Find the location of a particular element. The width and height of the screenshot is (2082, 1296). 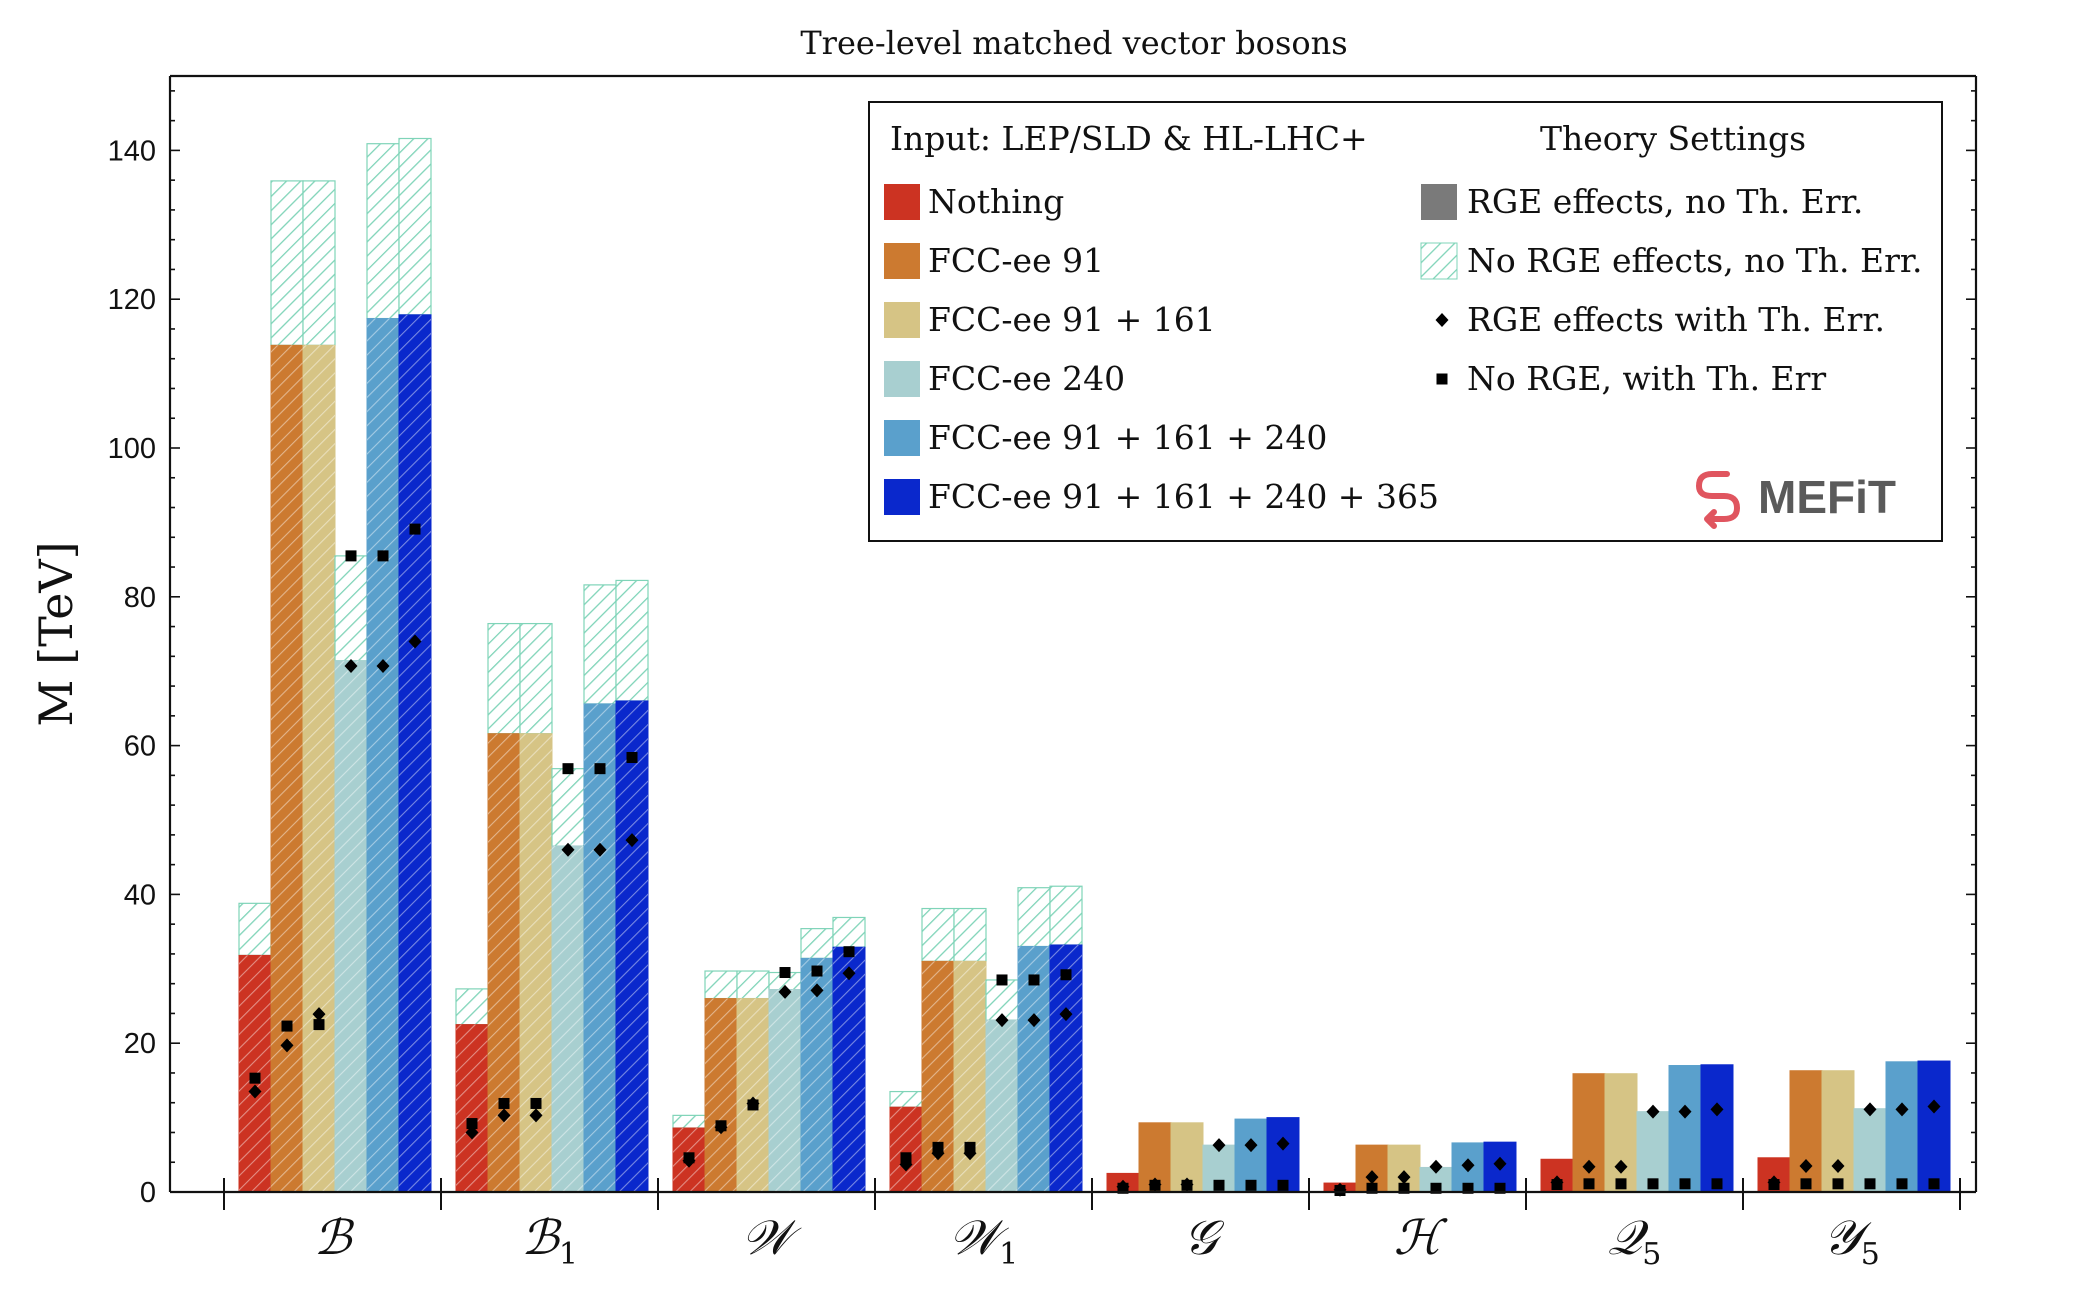

legend-theory-marker-rge is located at coordinates (1439, 202).